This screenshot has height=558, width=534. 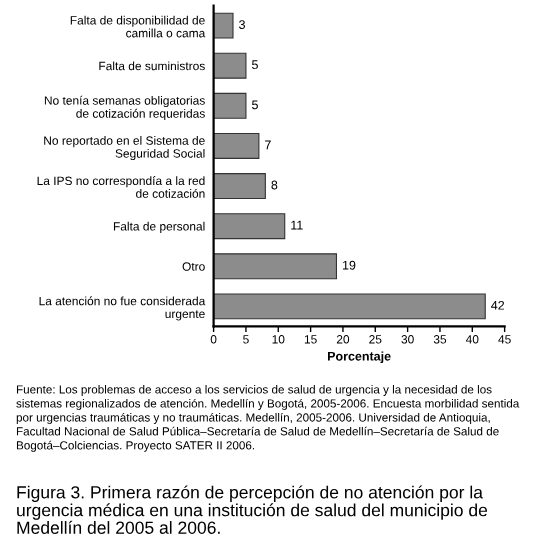 What do you see at coordinates (252, 509) in the screenshot?
I see `text: Figura 3. Primera razón de percepción de no atención por la urgencia médica en una institución de salud del municipio de Medellín del 2005 al 2006.` at bounding box center [252, 509].